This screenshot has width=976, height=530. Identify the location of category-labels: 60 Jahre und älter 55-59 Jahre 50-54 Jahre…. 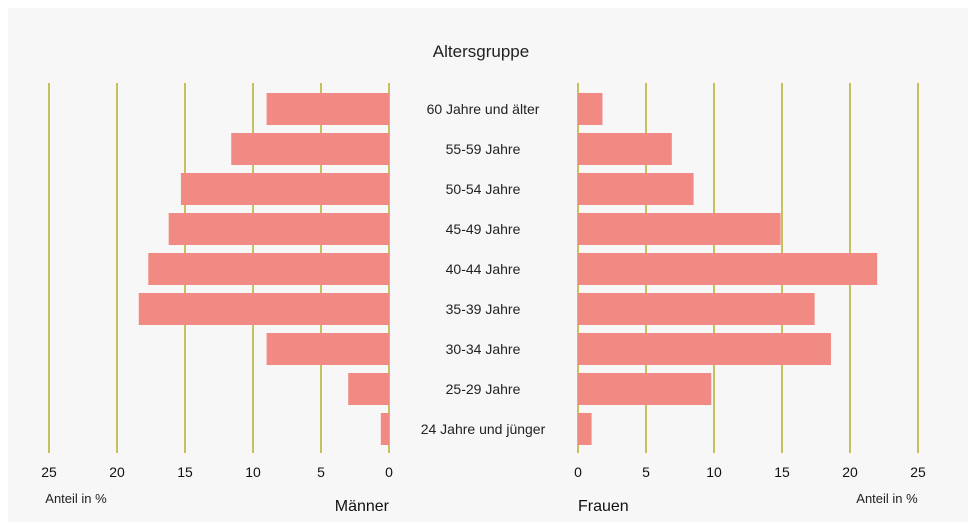
(483, 269).